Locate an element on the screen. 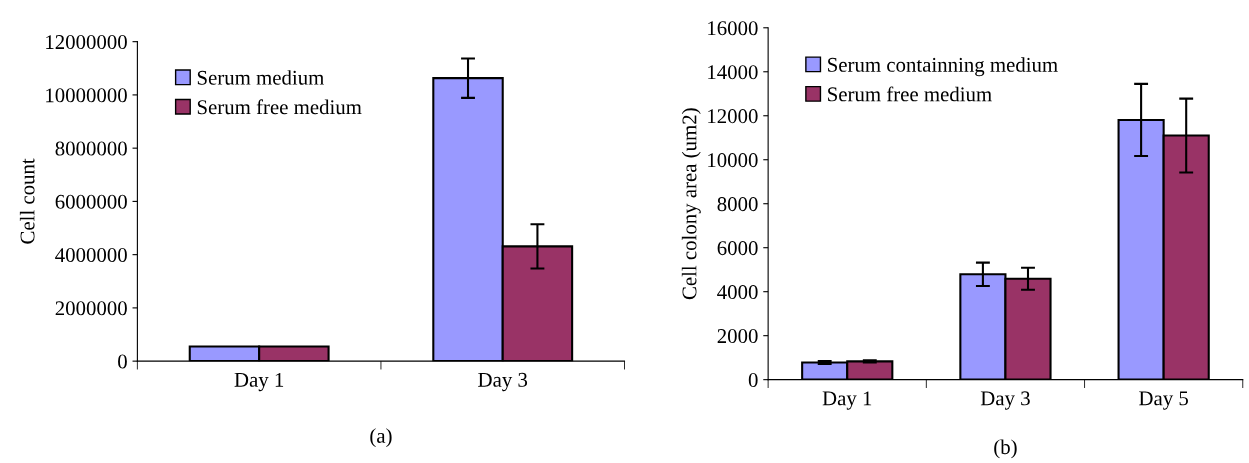  y-tick-label: 10000 is located at coordinates (733, 160).